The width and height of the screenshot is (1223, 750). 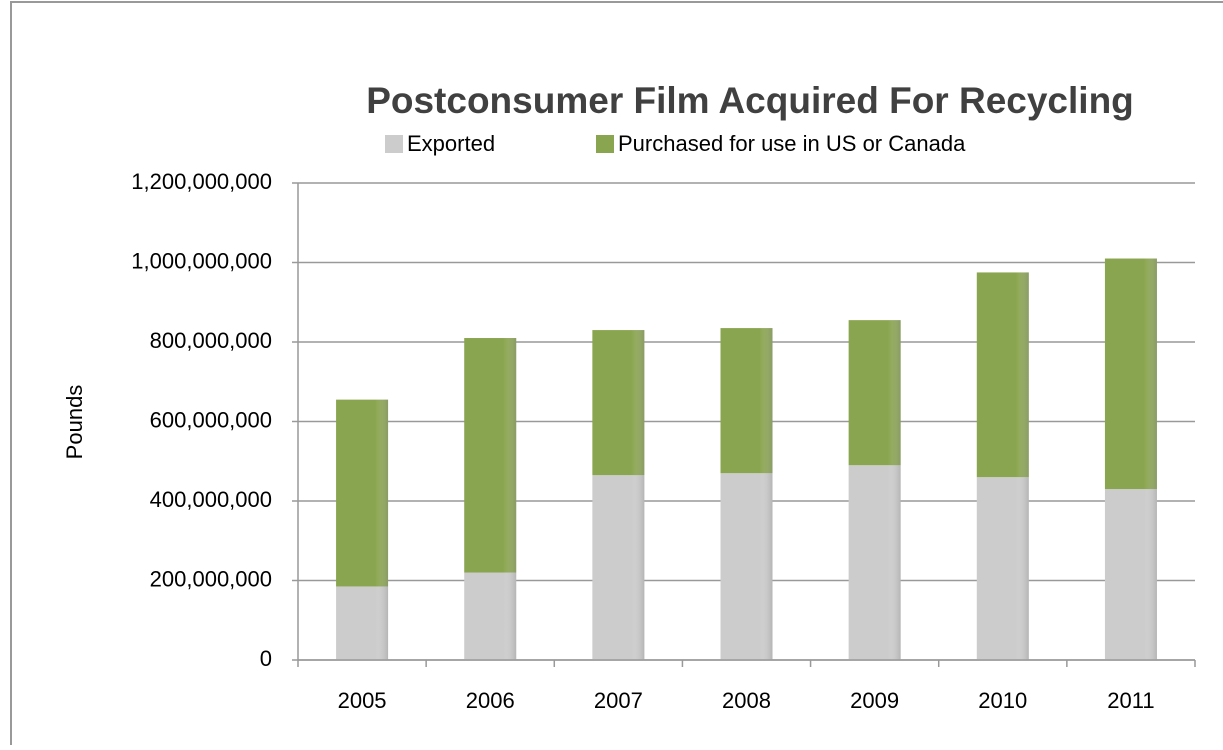 I want to click on y-tick-label: 1,000,000,000, so click(x=201, y=260).